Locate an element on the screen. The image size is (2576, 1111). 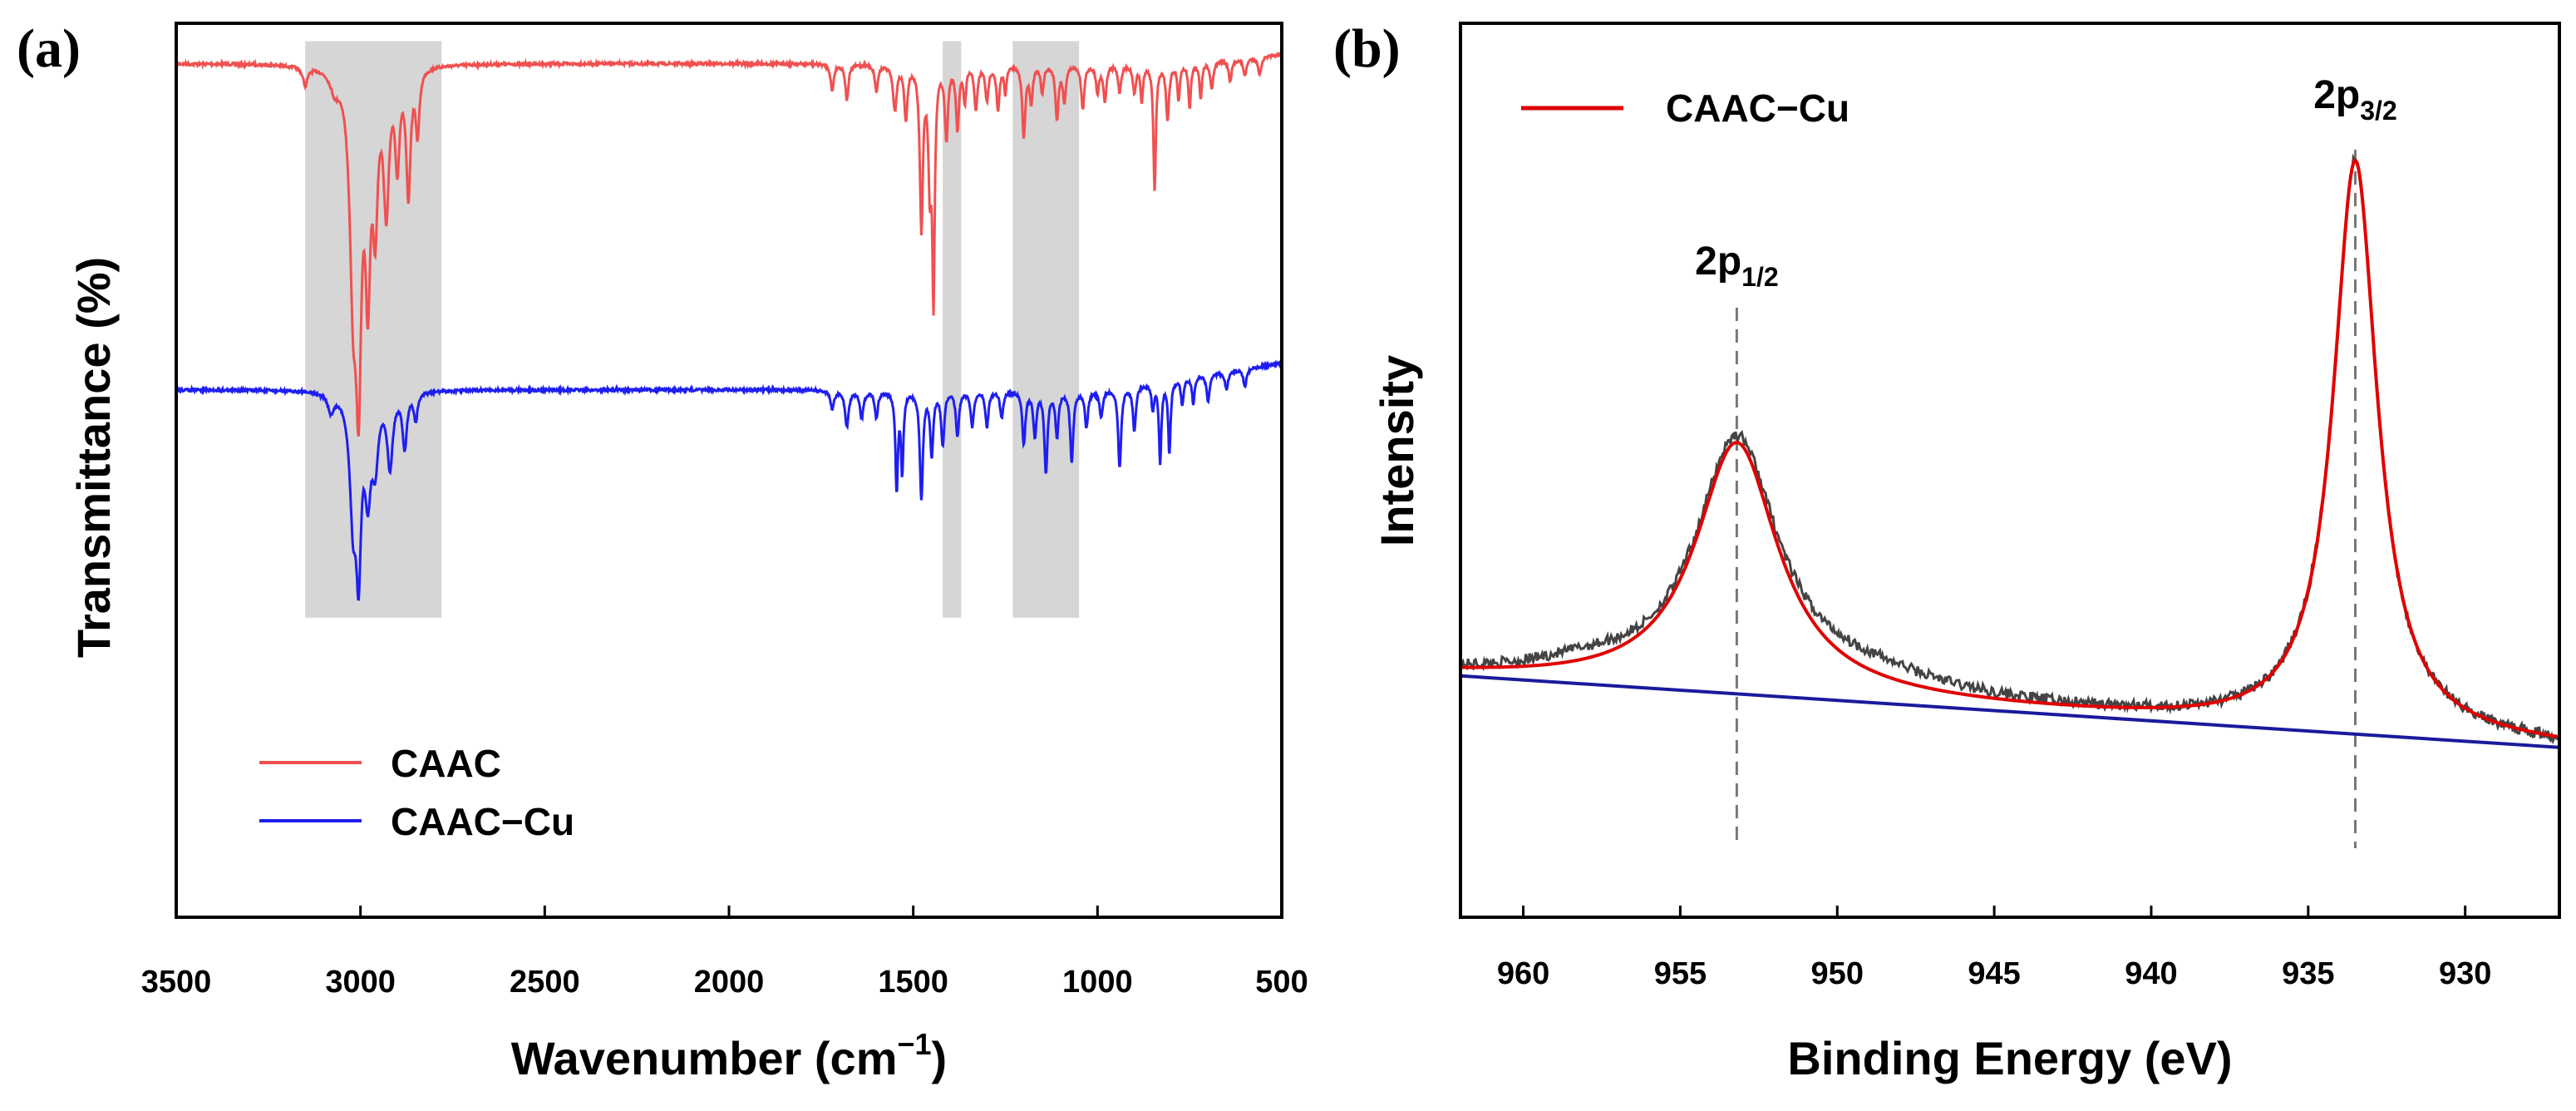
x-tick-label: 940 is located at coordinates (2151, 973).